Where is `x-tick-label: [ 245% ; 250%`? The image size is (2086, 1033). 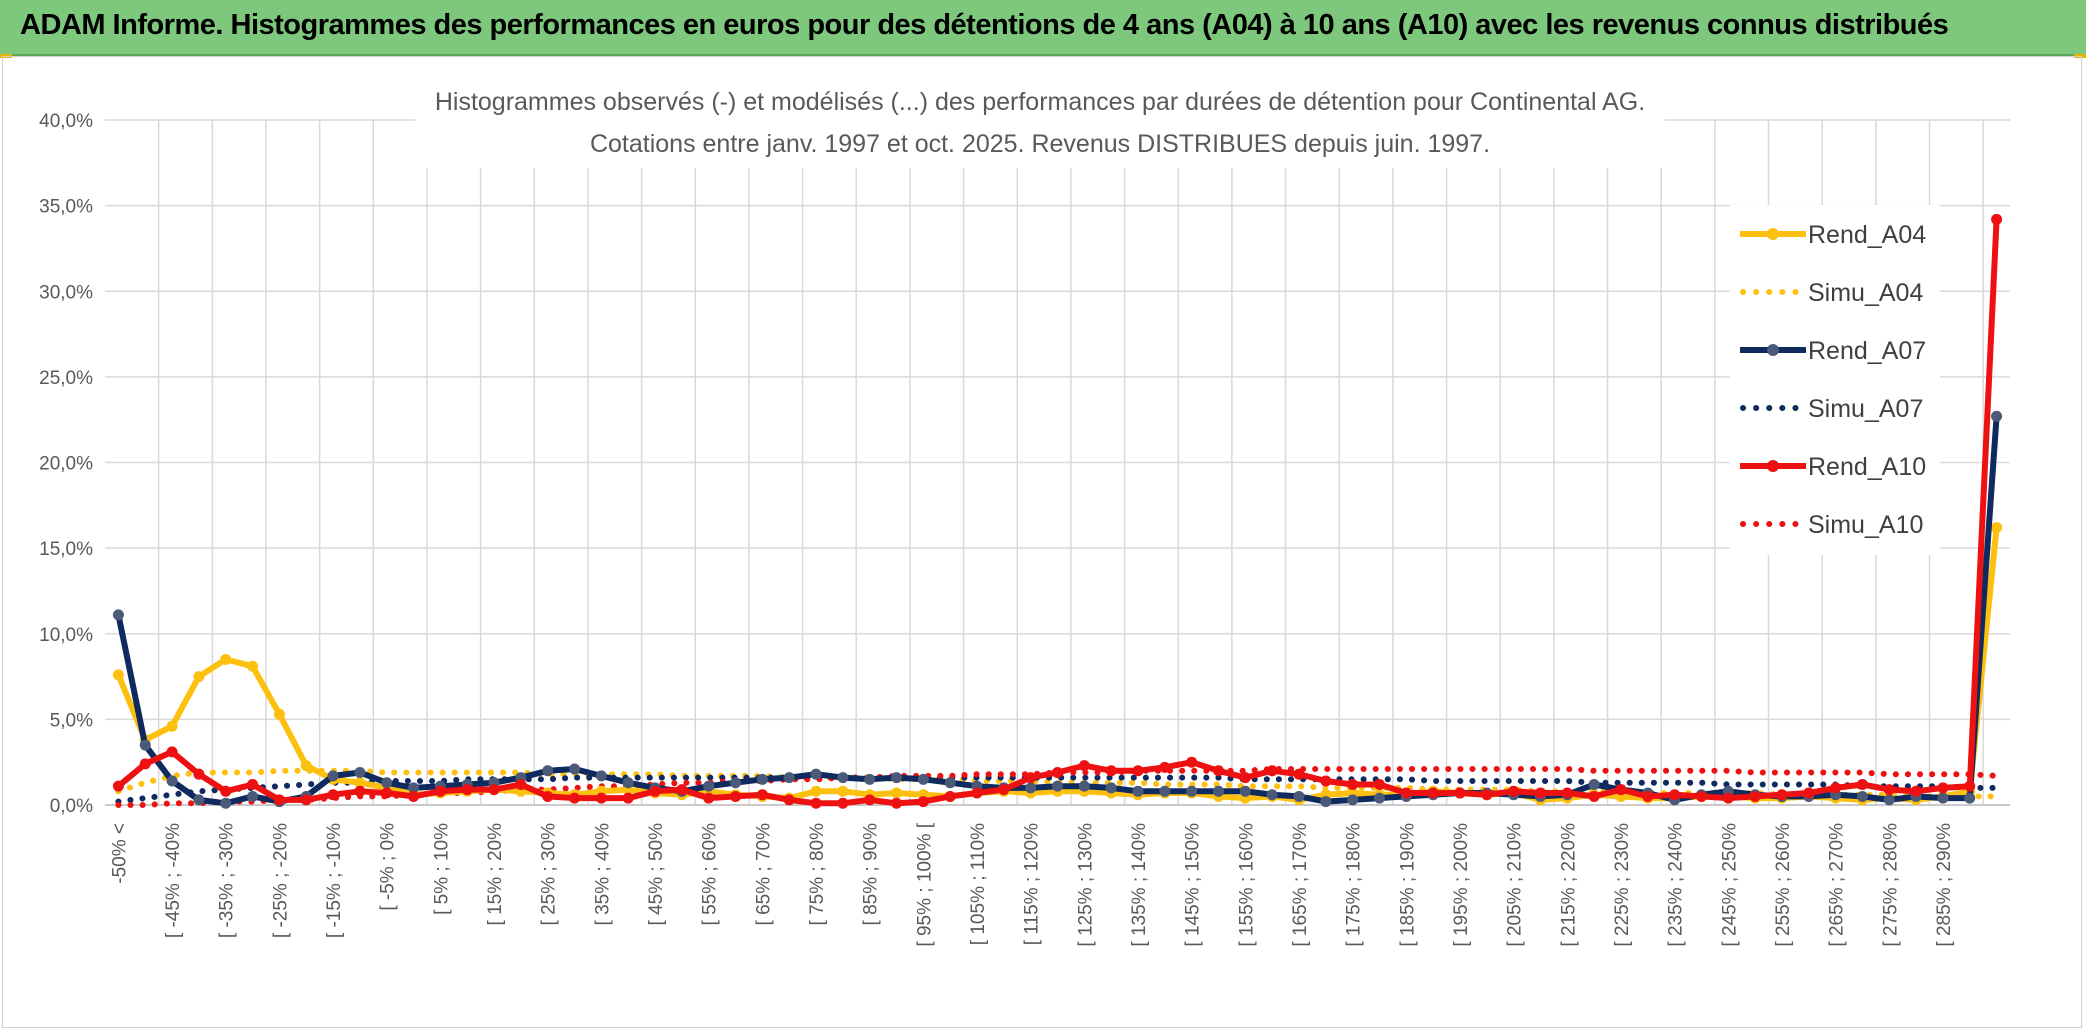 x-tick-label: [ 245% ; 250% is located at coordinates (1729, 885).